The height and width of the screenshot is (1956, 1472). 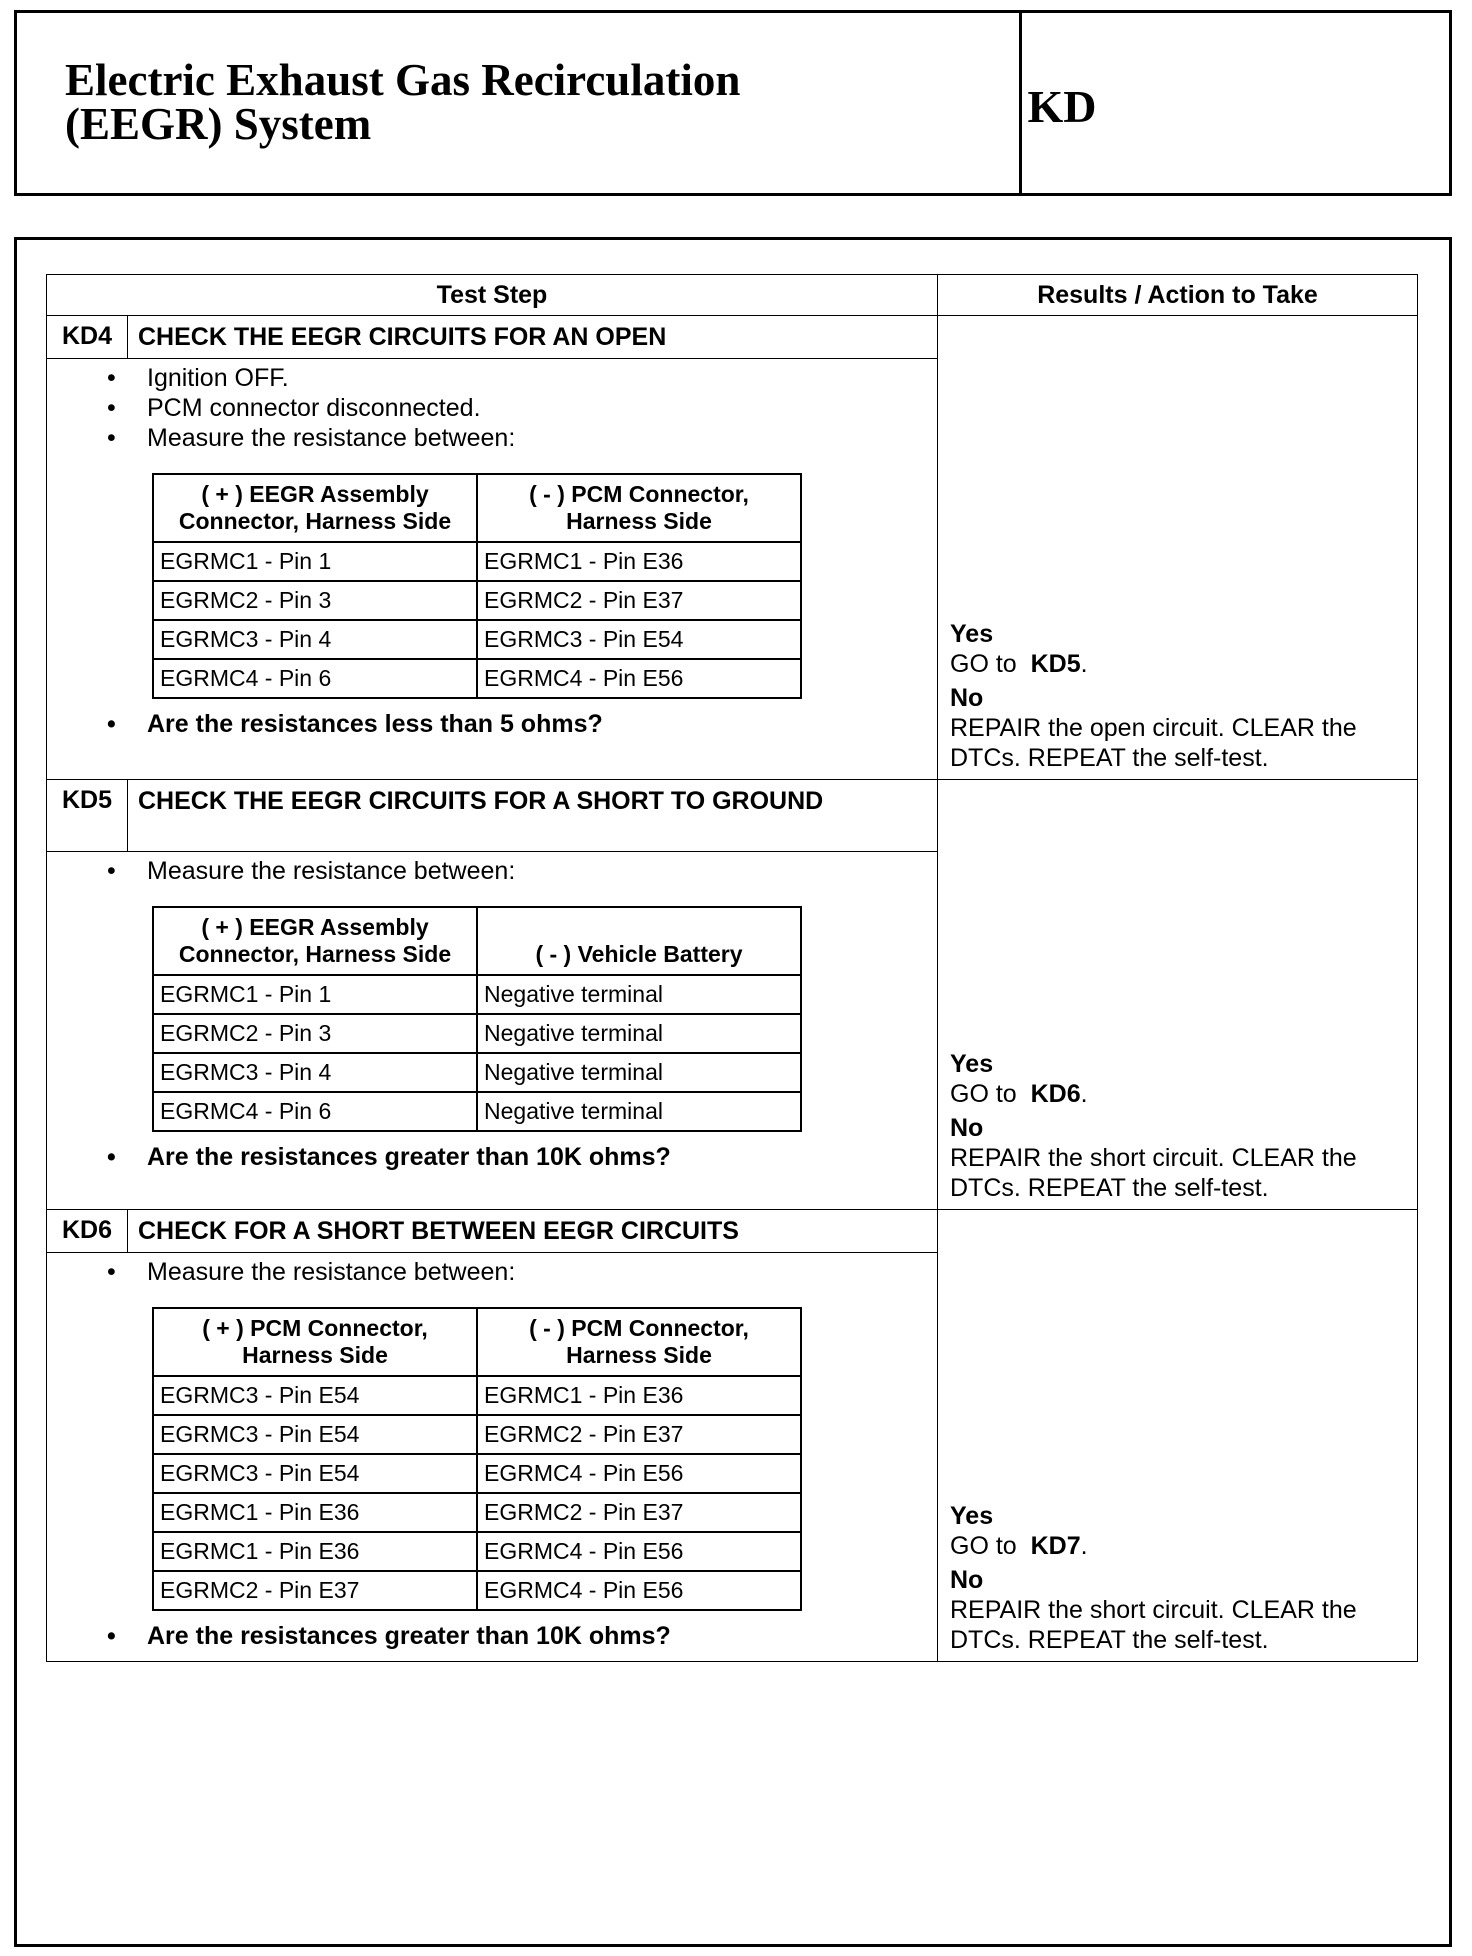 I want to click on table-row: EGRMC3 - Pin E54 EGRMC4 - Pin E56, so click(x=477, y=1473).